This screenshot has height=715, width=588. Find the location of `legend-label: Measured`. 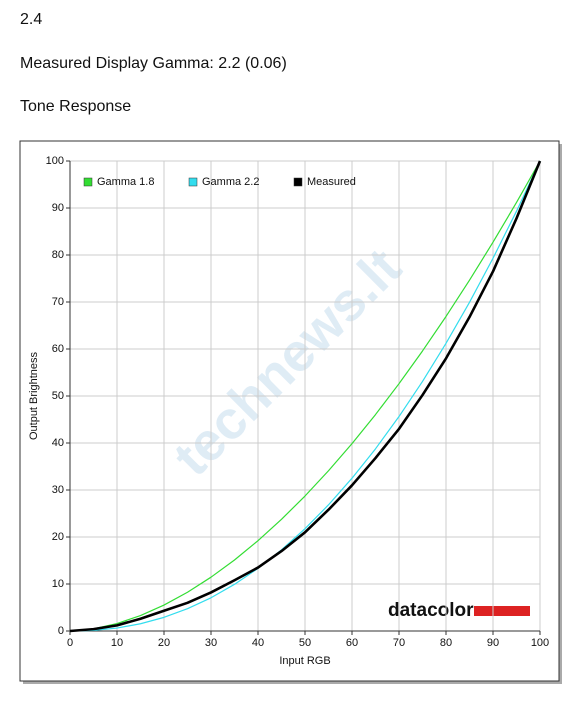

legend-label: Measured is located at coordinates (331, 182).